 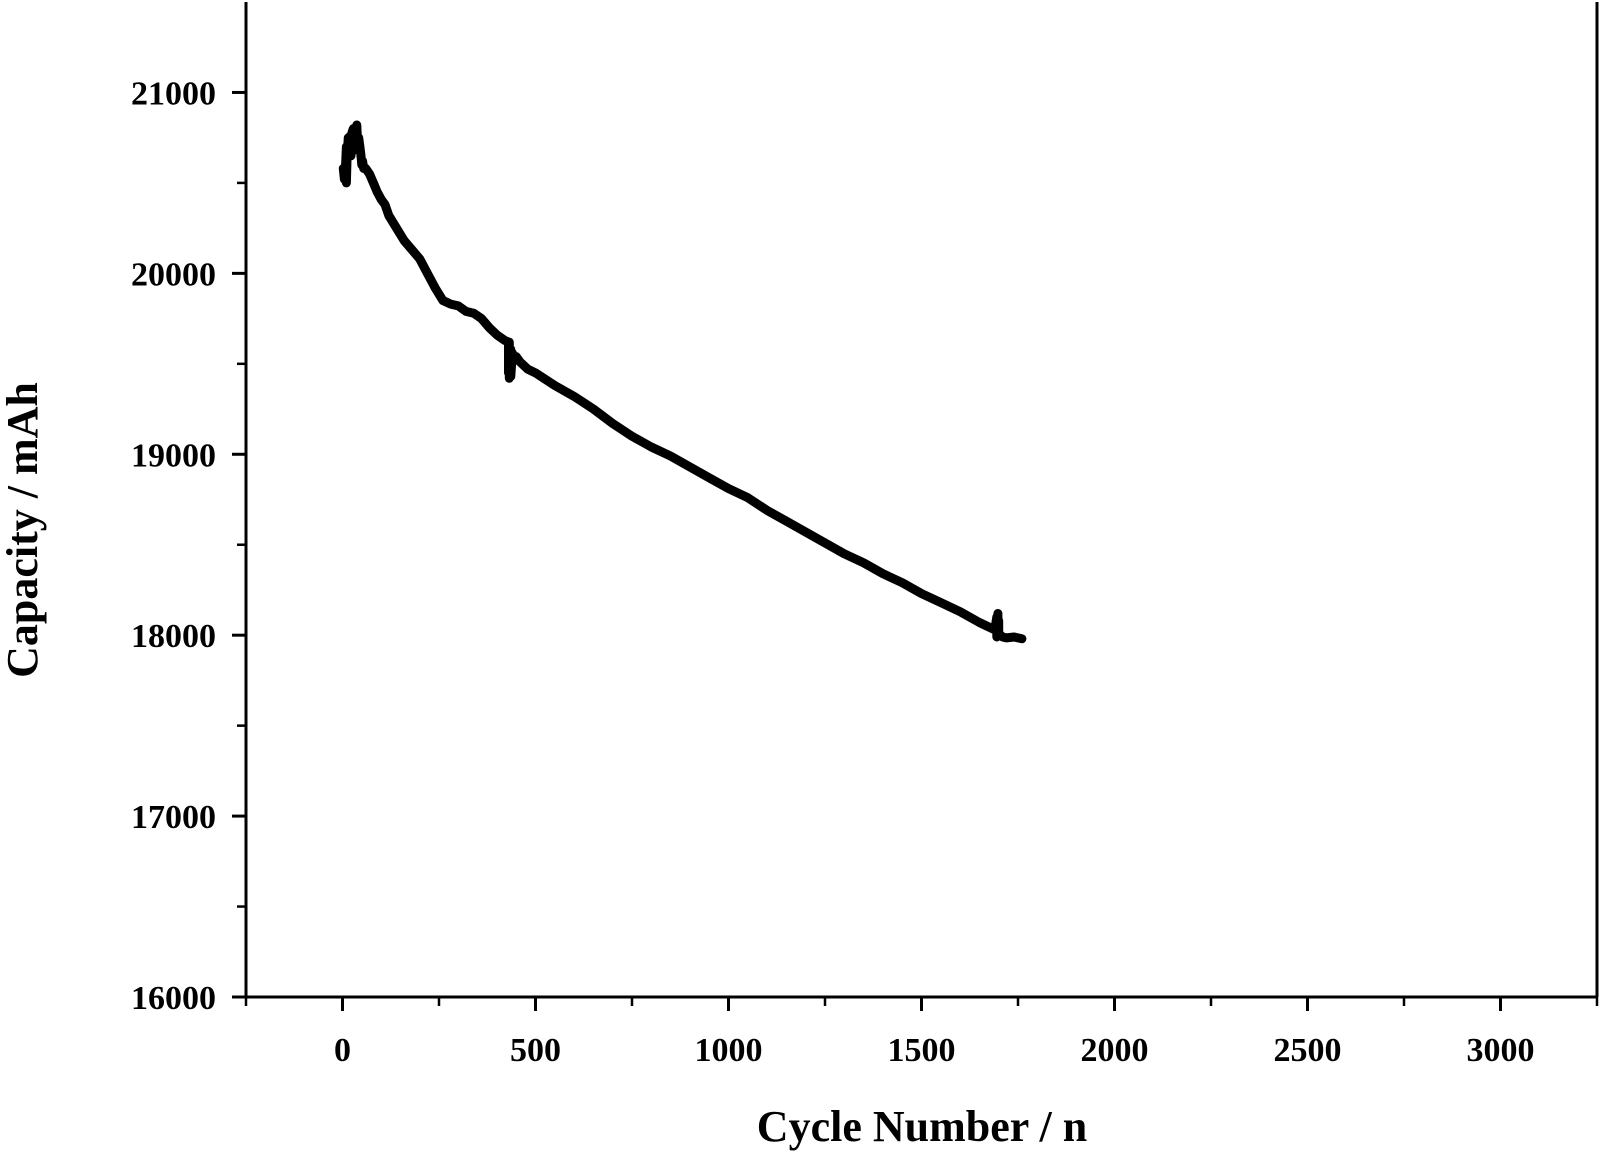 I want to click on x-tick-label: 2000, so click(x=1115, y=1050).